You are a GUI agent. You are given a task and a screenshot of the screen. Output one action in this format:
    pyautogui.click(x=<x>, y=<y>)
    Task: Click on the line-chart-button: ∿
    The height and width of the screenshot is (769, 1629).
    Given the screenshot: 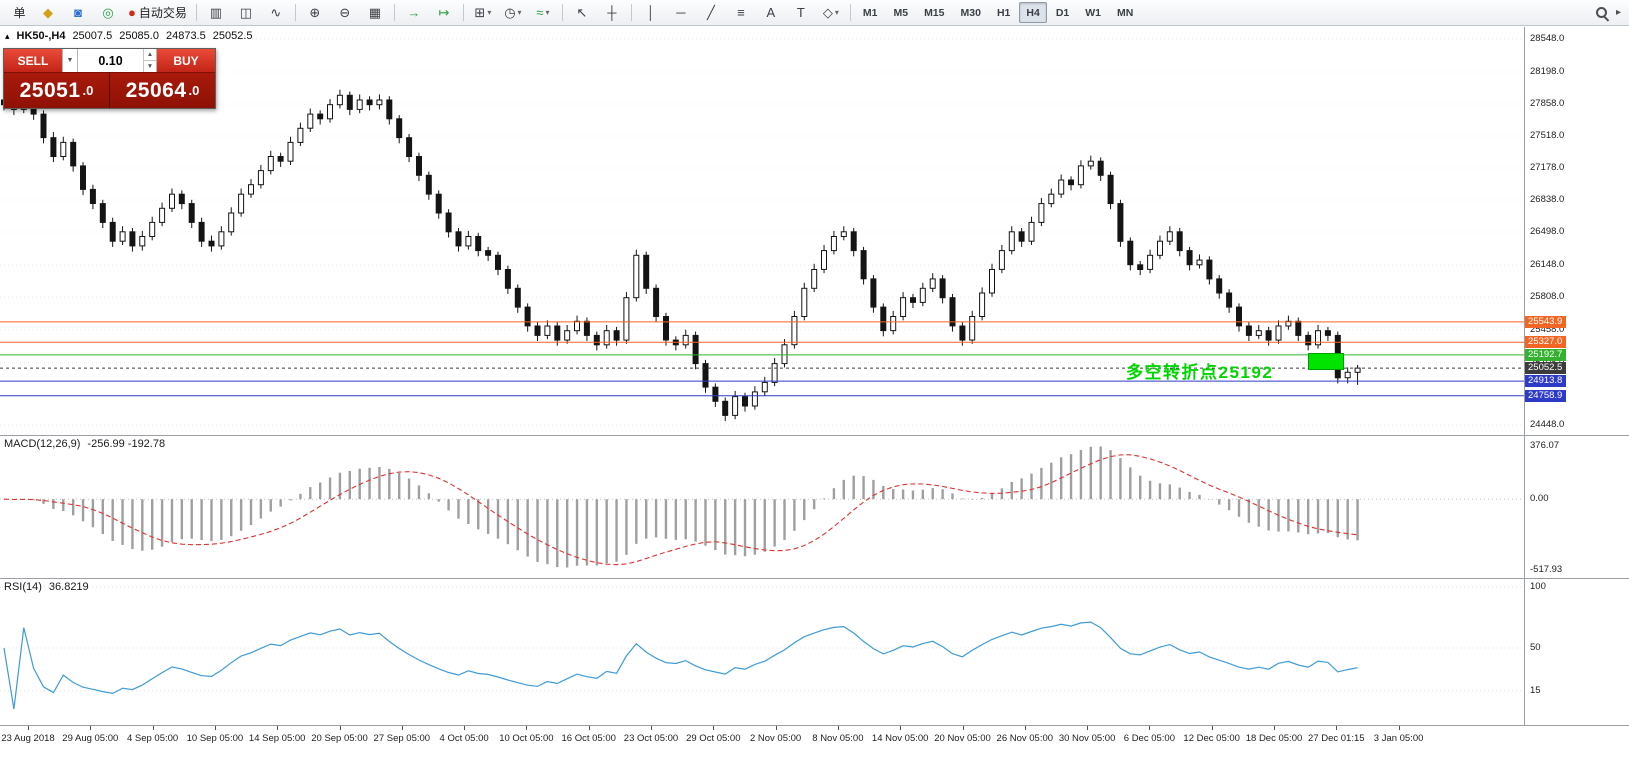 What is the action you would take?
    pyautogui.click(x=276, y=12)
    